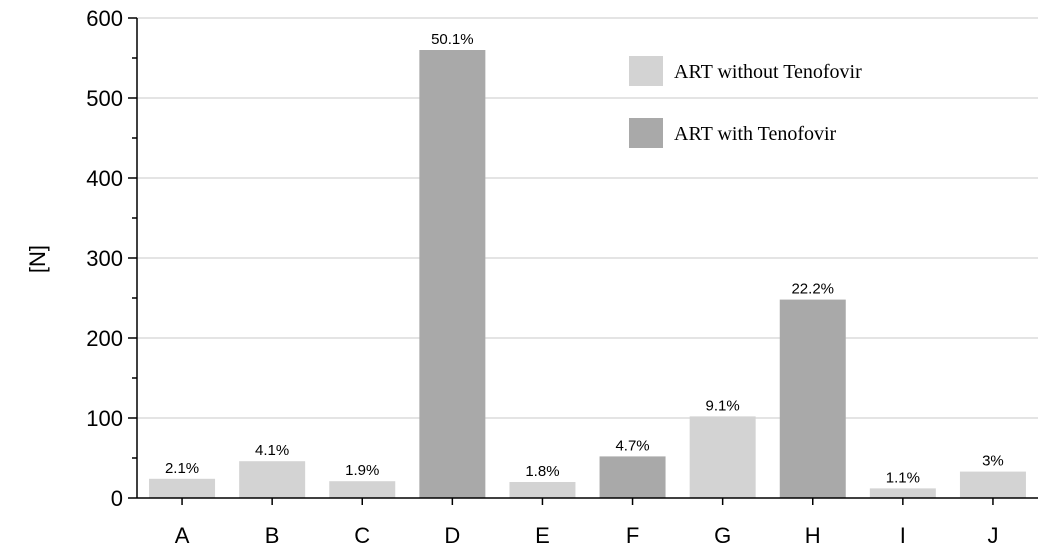  I want to click on data-label-J: 3%, so click(993, 461).